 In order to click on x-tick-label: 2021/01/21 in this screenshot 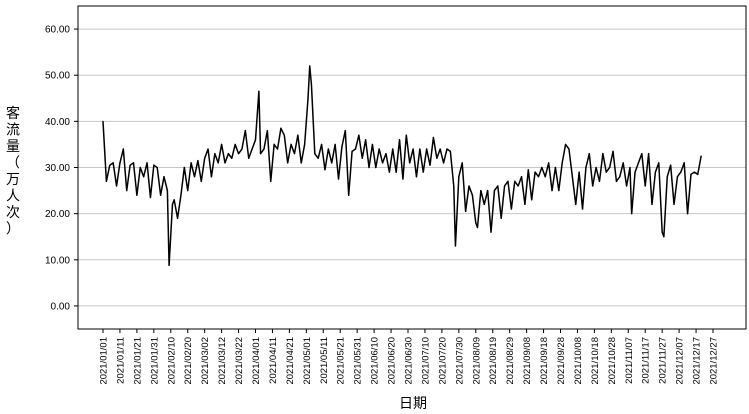, I will do `click(137, 361)`.